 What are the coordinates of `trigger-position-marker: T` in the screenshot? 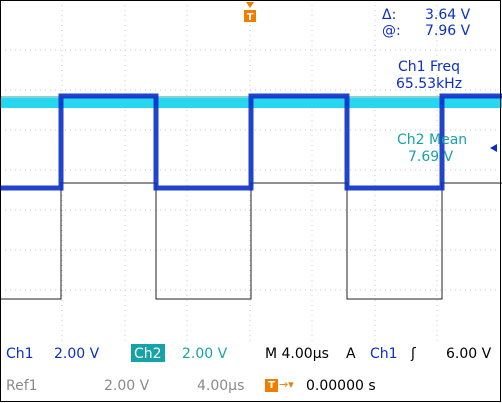 It's located at (250, 12).